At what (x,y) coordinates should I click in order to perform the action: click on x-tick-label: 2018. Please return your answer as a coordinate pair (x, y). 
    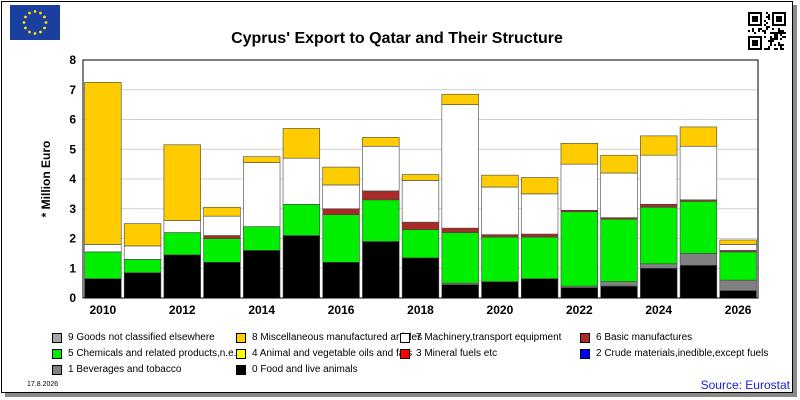
    Looking at the image, I should click on (420, 310).